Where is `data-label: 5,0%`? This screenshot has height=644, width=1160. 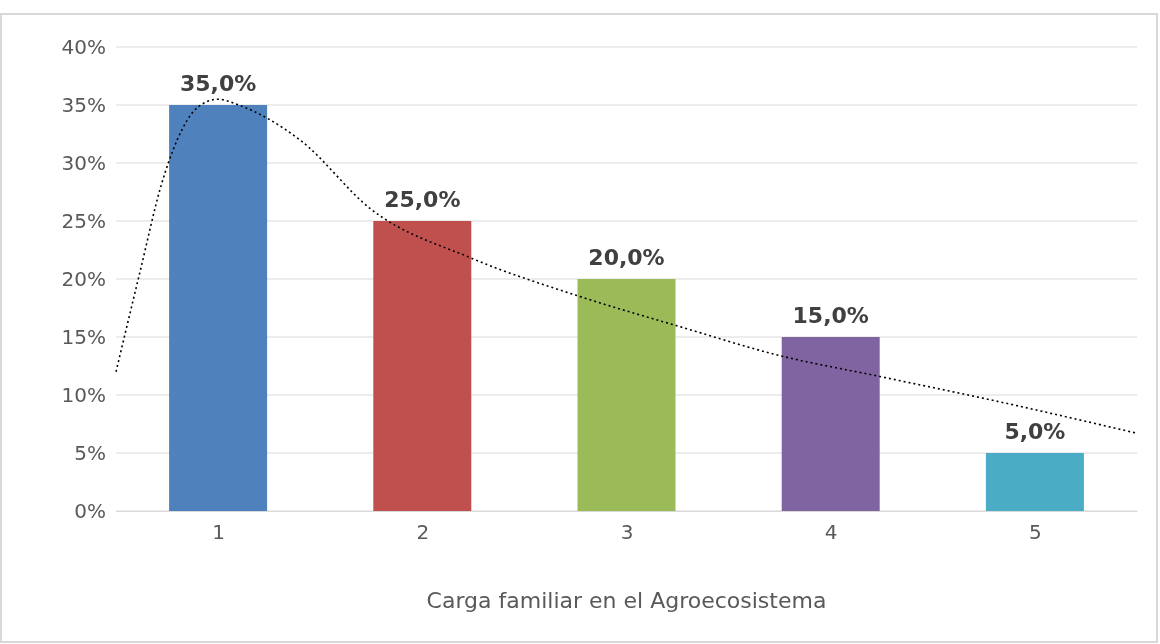 data-label: 5,0% is located at coordinates (1035, 431).